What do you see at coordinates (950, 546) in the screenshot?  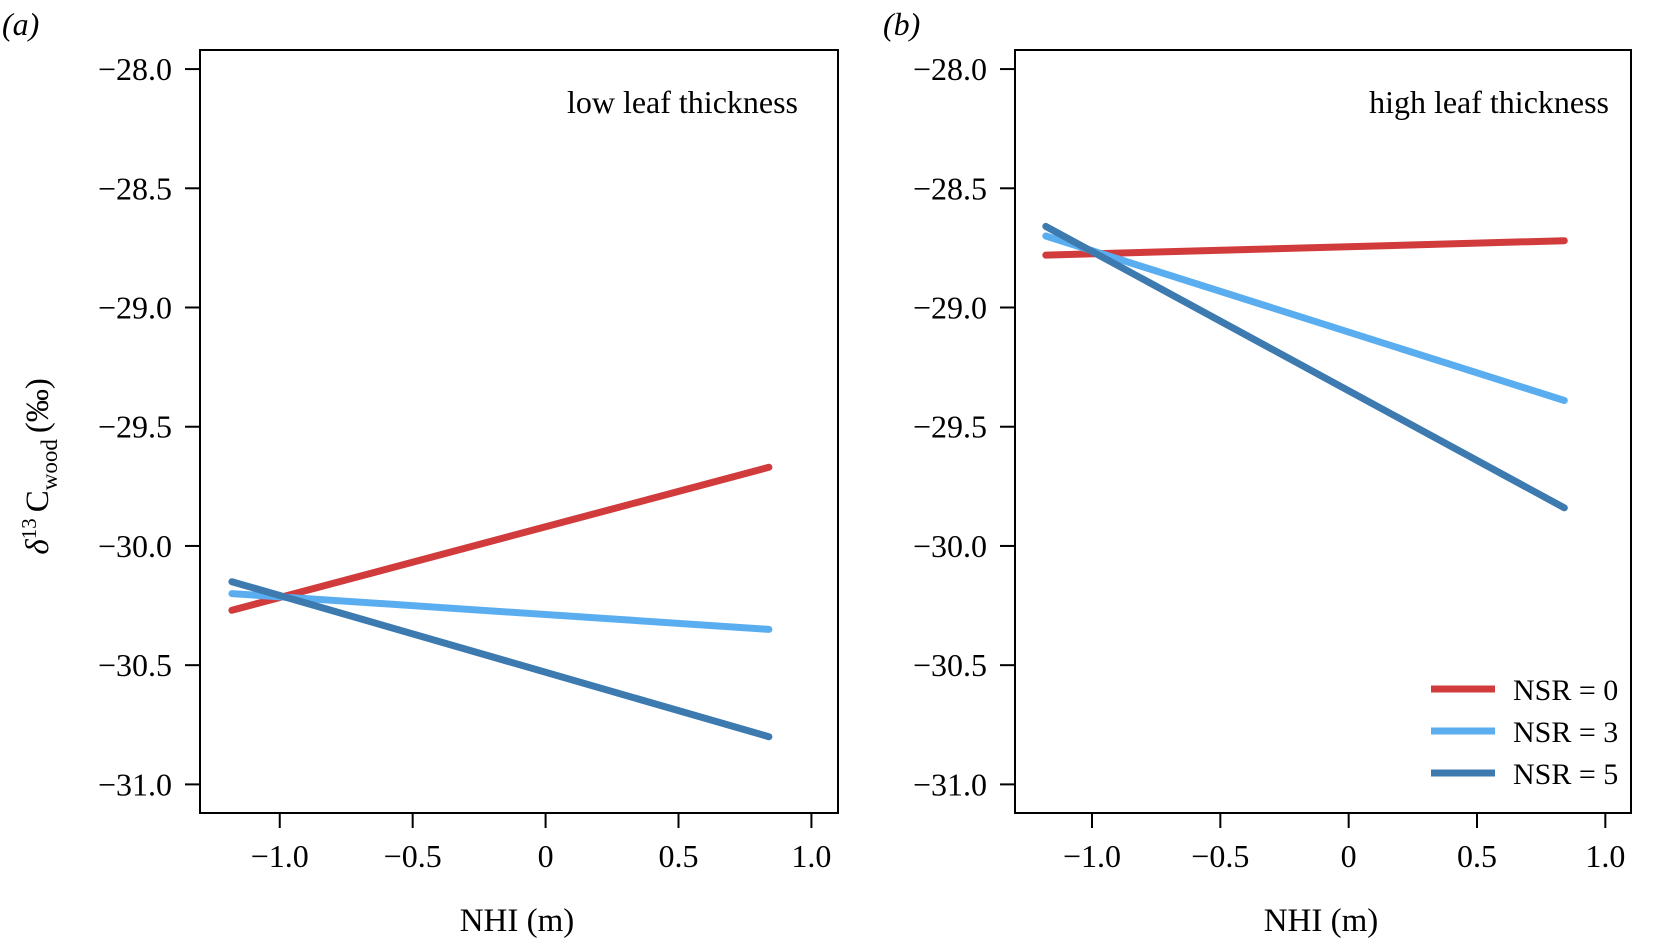 I see `panel-b-y-tick-label: −30.0` at bounding box center [950, 546].